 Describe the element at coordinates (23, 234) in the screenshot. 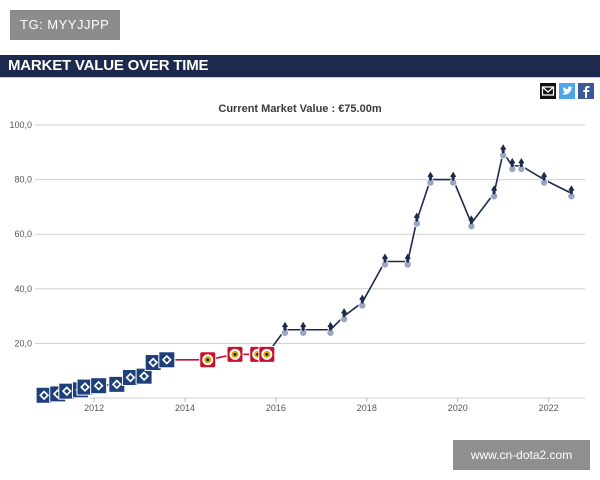

I see `y-tick-label: 60,0` at that location.